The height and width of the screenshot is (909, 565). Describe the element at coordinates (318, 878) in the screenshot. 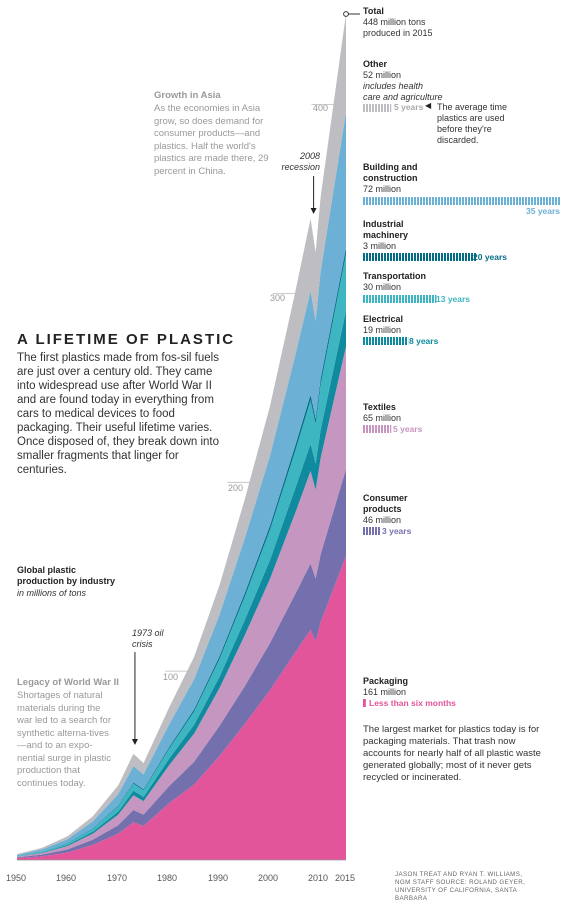

I see `x-tick-label: 2010` at that location.